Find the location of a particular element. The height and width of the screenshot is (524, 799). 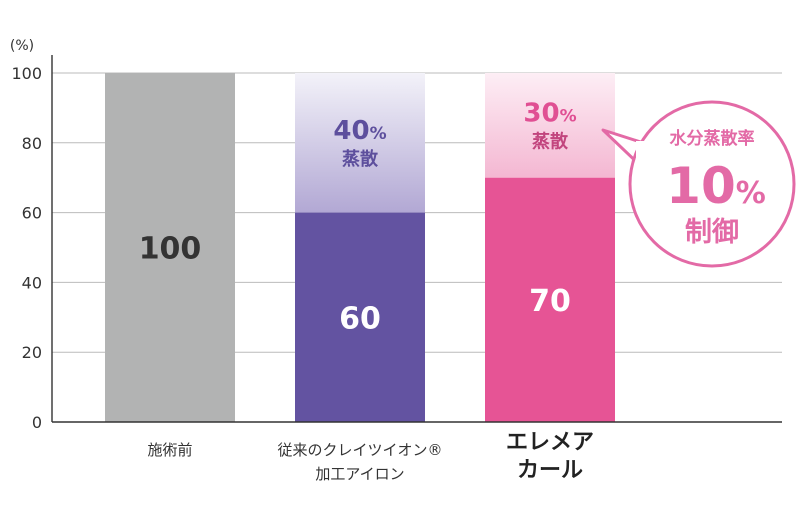

callout-joint-mask is located at coordinates (645, 154).